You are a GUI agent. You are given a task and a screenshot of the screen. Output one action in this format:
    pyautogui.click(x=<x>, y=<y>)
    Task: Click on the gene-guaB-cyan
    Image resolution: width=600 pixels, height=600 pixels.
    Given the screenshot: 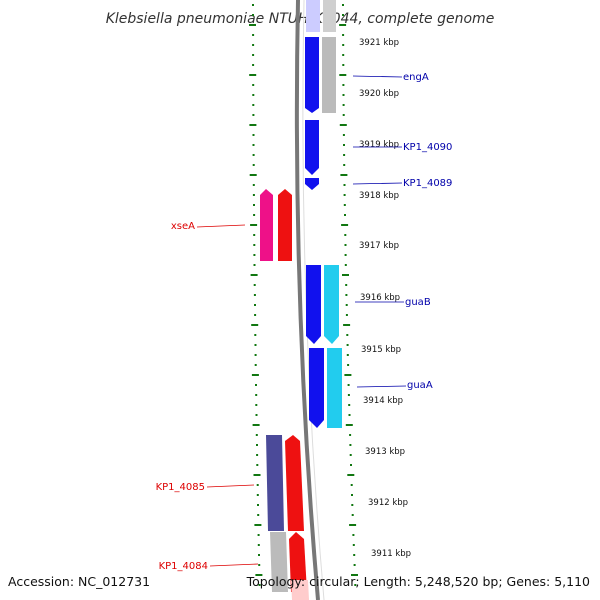 What is the action you would take?
    pyautogui.click(x=331, y=304)
    